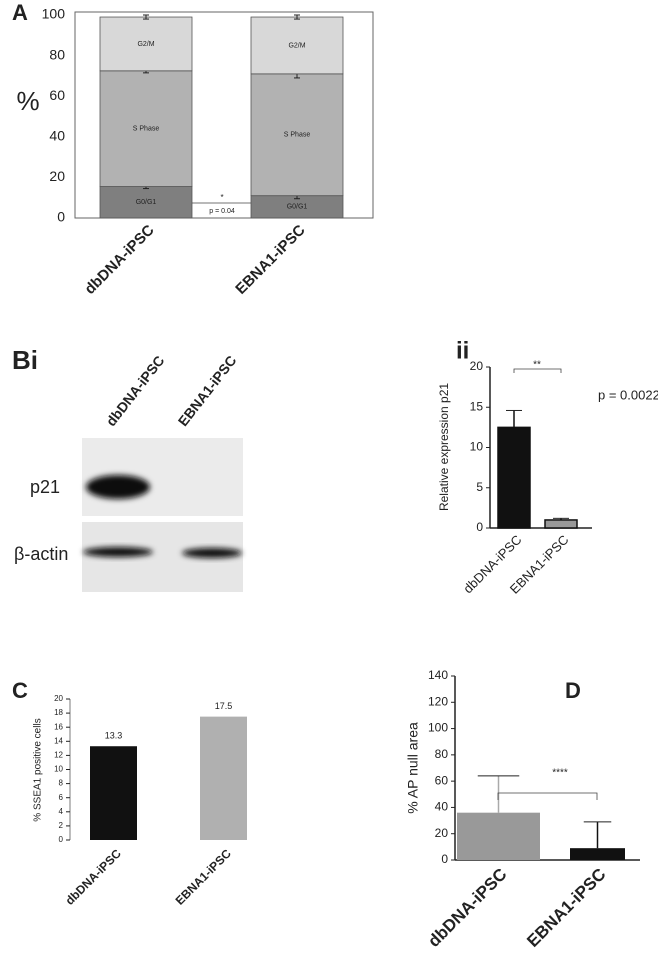 The height and width of the screenshot is (958, 658). What do you see at coordinates (462, 350) in the screenshot?
I see `panel-label: ii` at bounding box center [462, 350].